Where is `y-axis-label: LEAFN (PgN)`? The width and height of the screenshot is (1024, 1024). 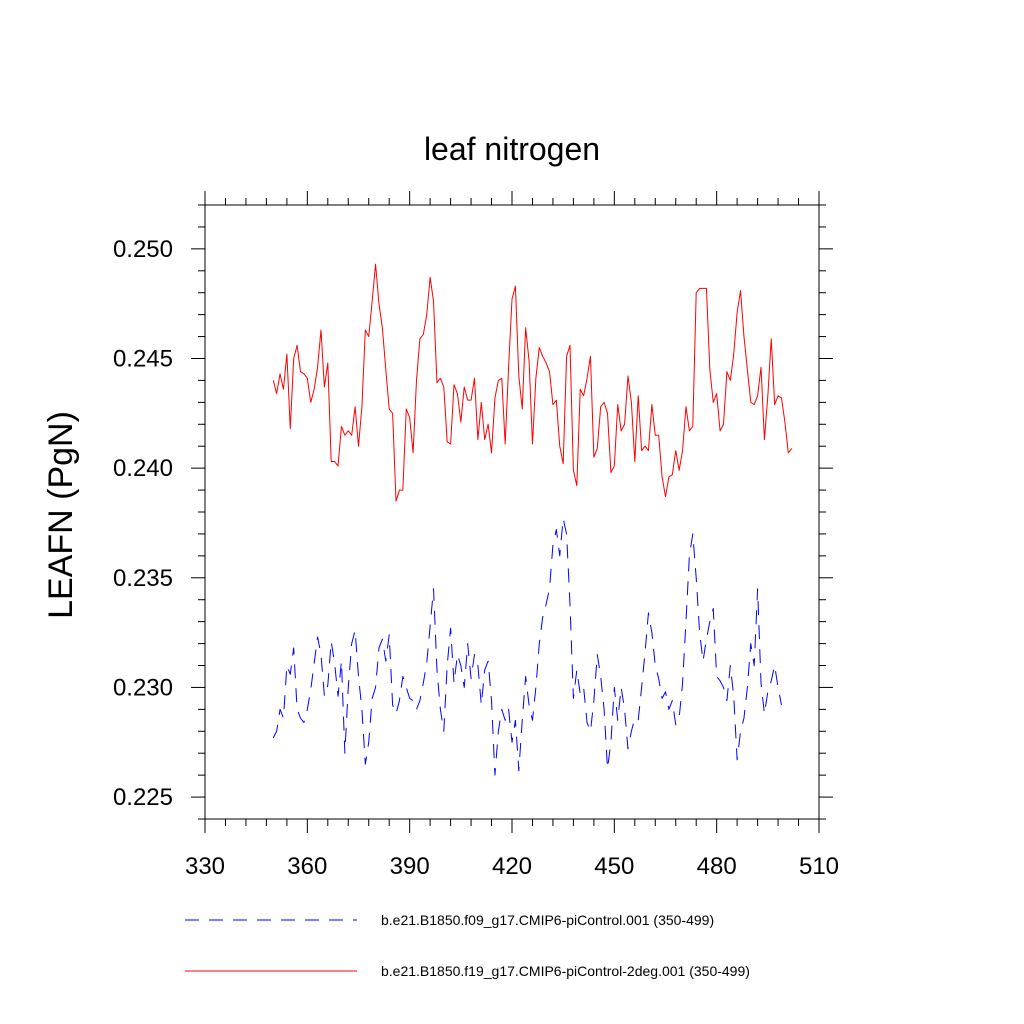 y-axis-label: LEAFN (PgN) is located at coordinates (61, 515).